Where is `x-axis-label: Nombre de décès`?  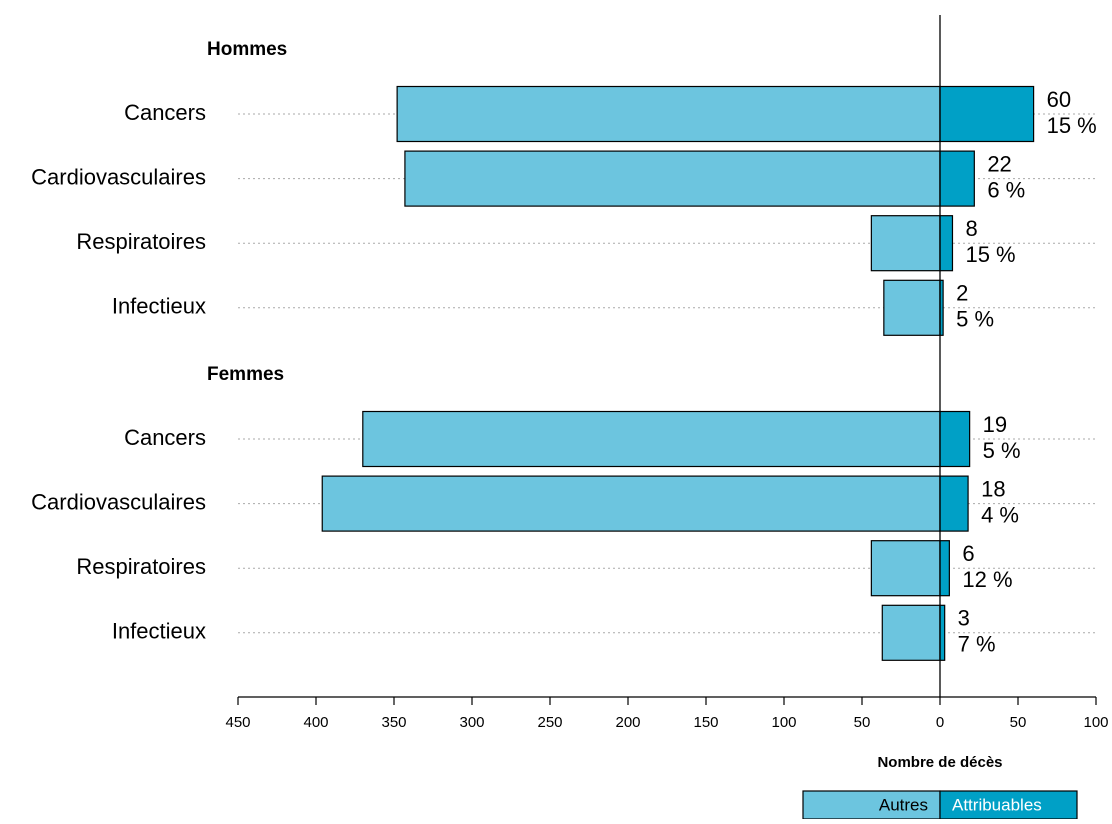
x-axis-label: Nombre de décès is located at coordinates (939, 762).